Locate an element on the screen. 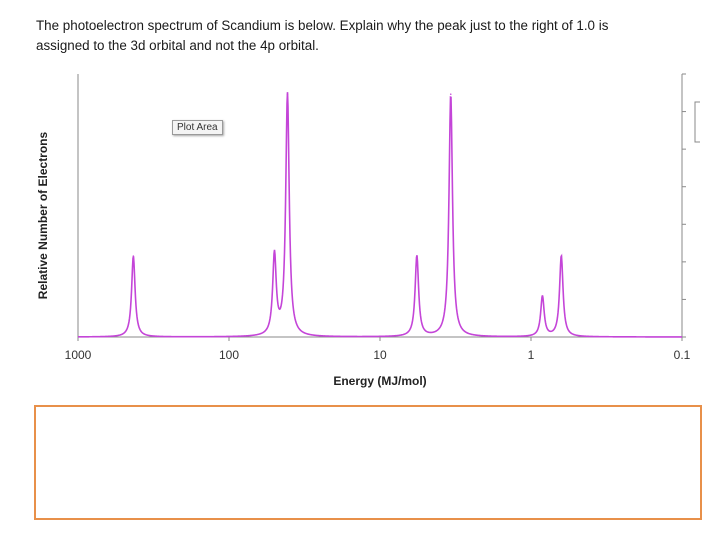  plot-area-tooltip: Plot Area is located at coordinates (197, 127).